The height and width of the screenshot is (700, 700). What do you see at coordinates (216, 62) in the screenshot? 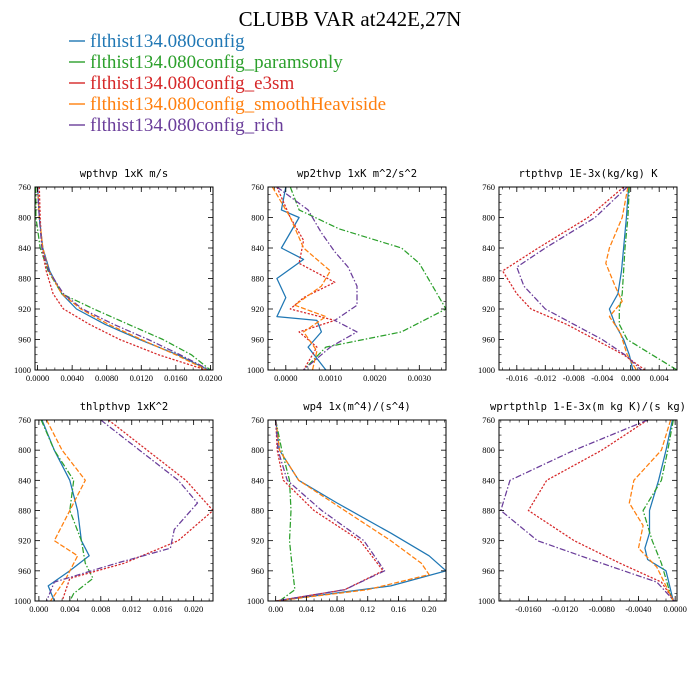
I see `legend-label: flthist134.080config_paramsonly` at bounding box center [216, 62].